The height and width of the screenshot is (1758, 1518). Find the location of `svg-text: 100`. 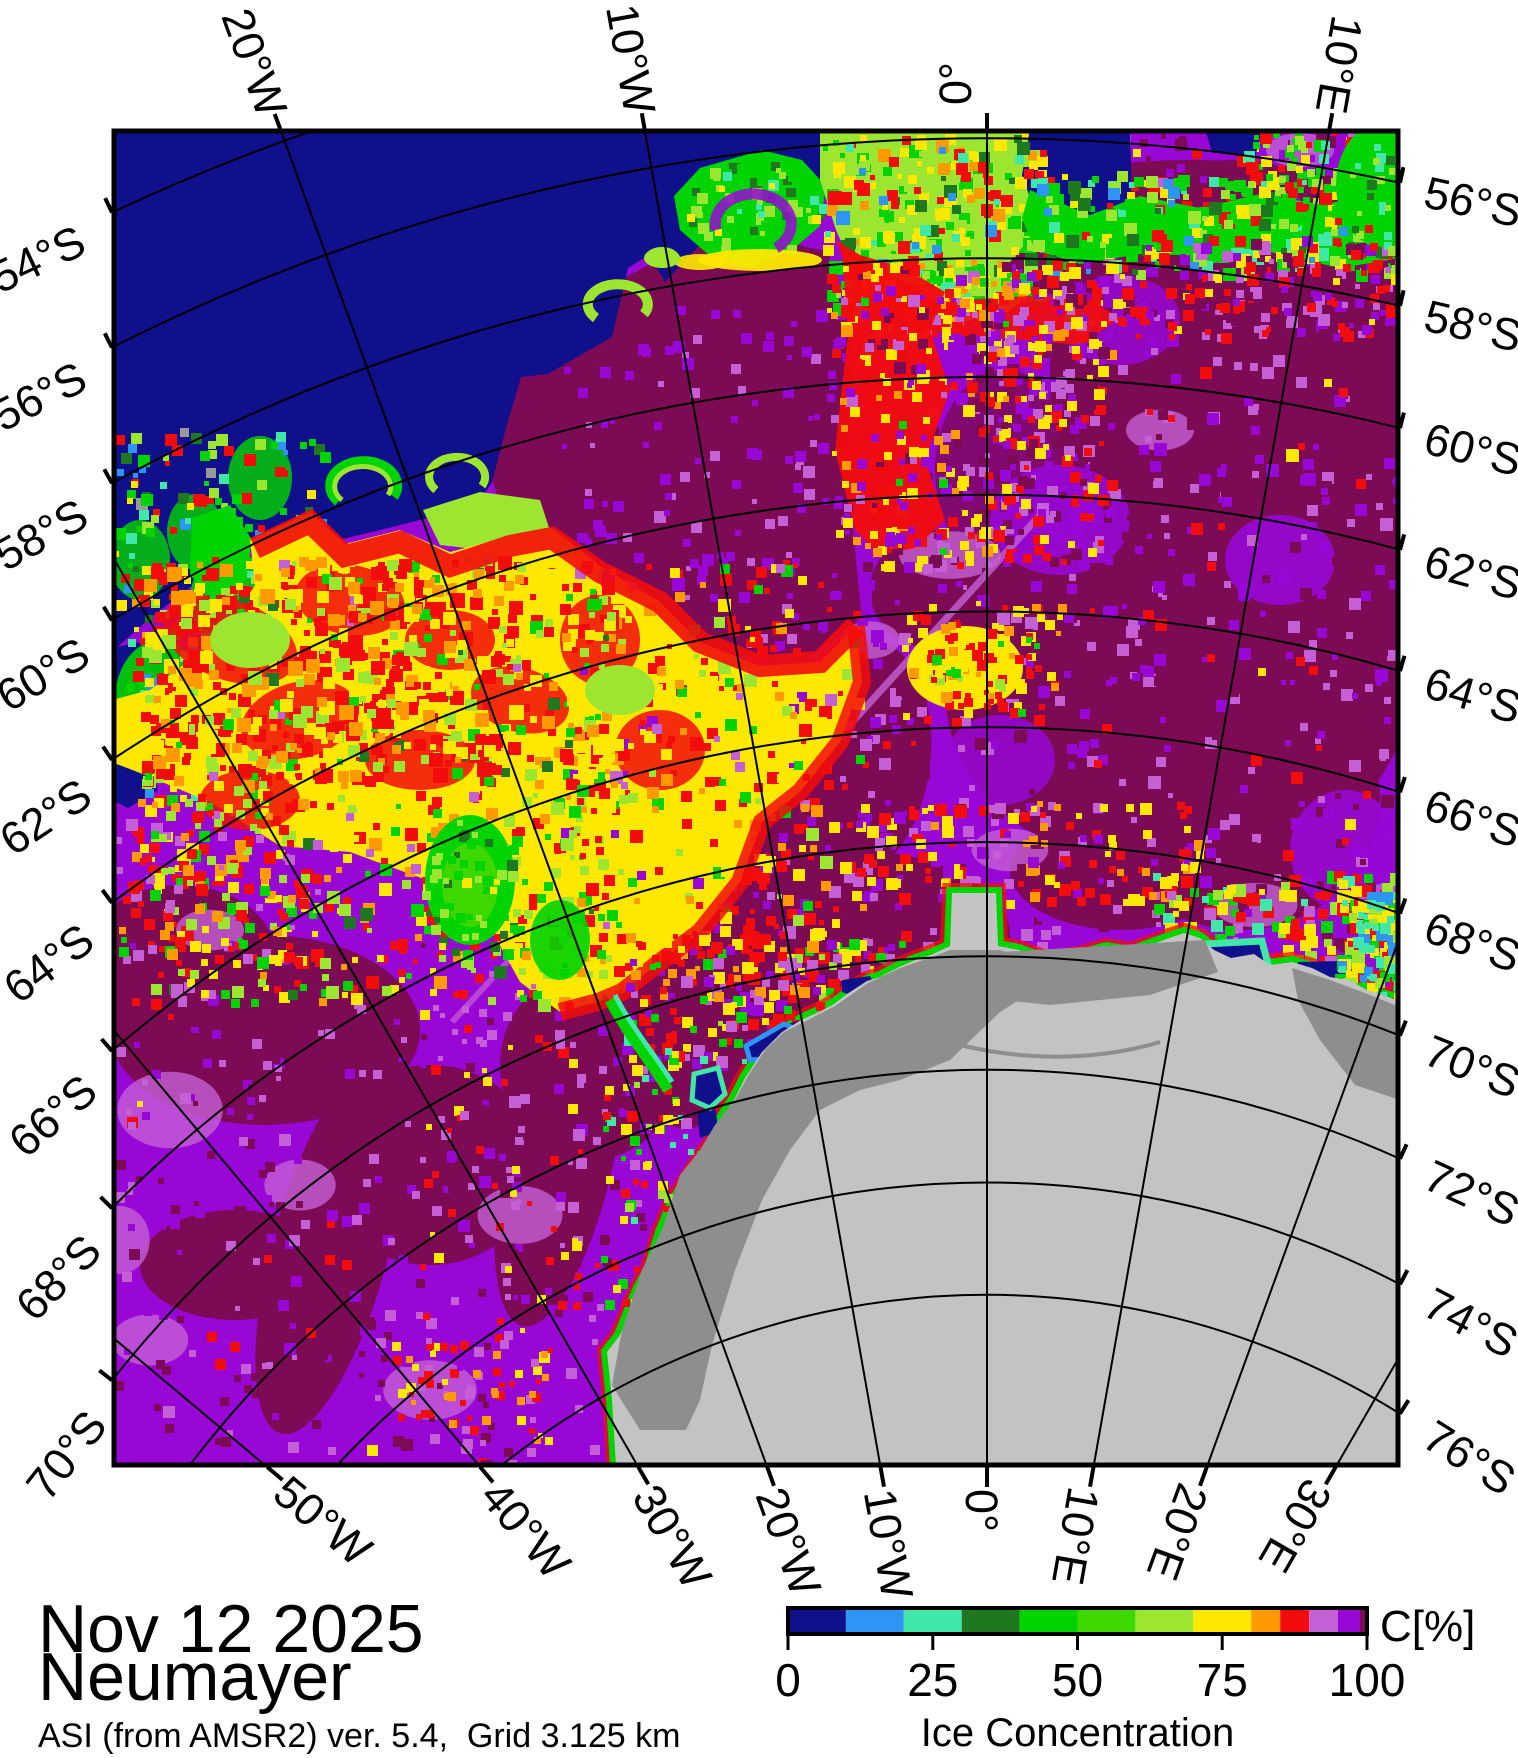

svg-text: 100 is located at coordinates (1367, 1680).